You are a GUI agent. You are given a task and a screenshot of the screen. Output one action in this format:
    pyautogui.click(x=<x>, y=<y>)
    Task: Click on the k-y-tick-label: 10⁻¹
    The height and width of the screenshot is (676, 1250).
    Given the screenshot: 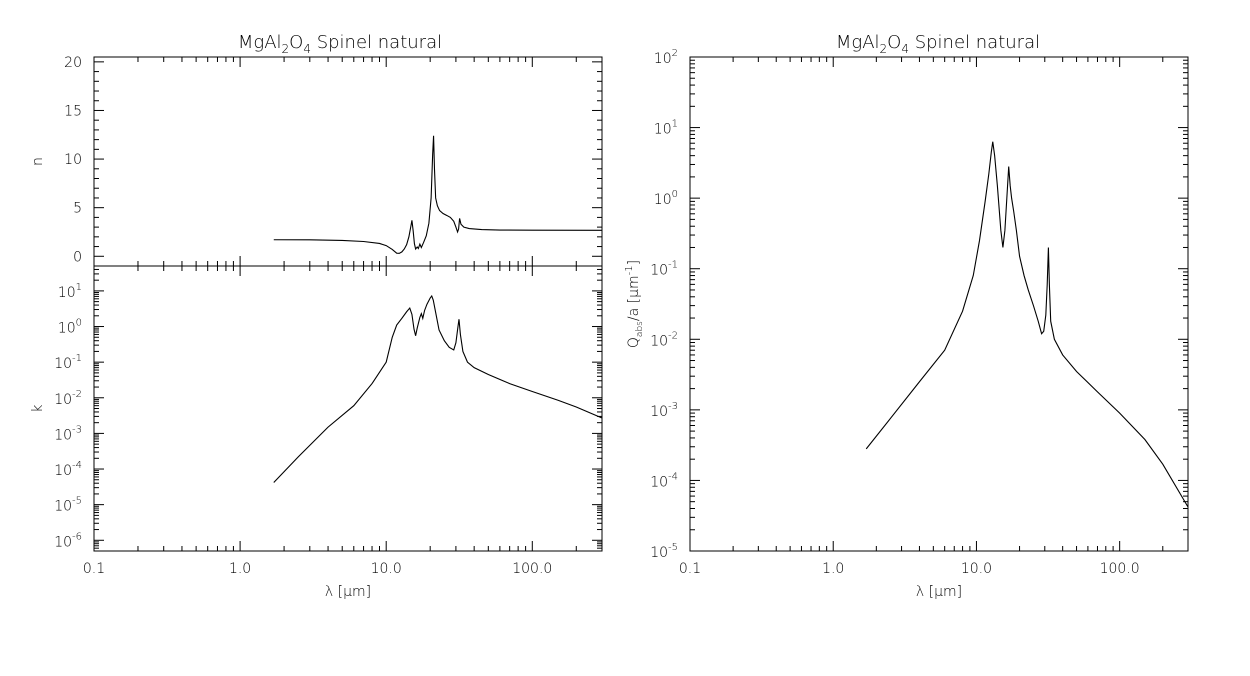 What is the action you would take?
    pyautogui.click(x=68, y=362)
    